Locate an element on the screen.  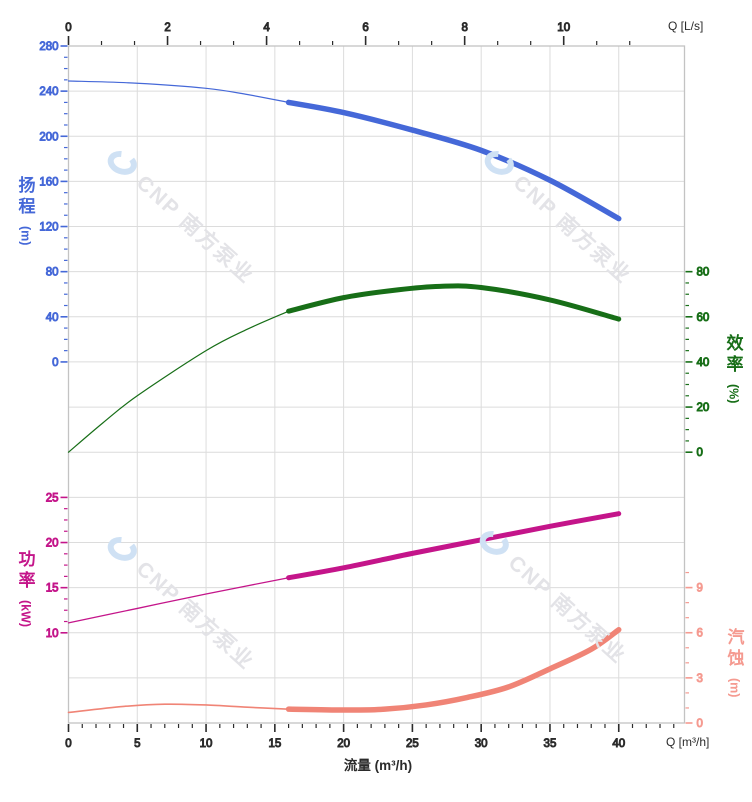
head-tick-label: 240 is located at coordinates (48, 92).